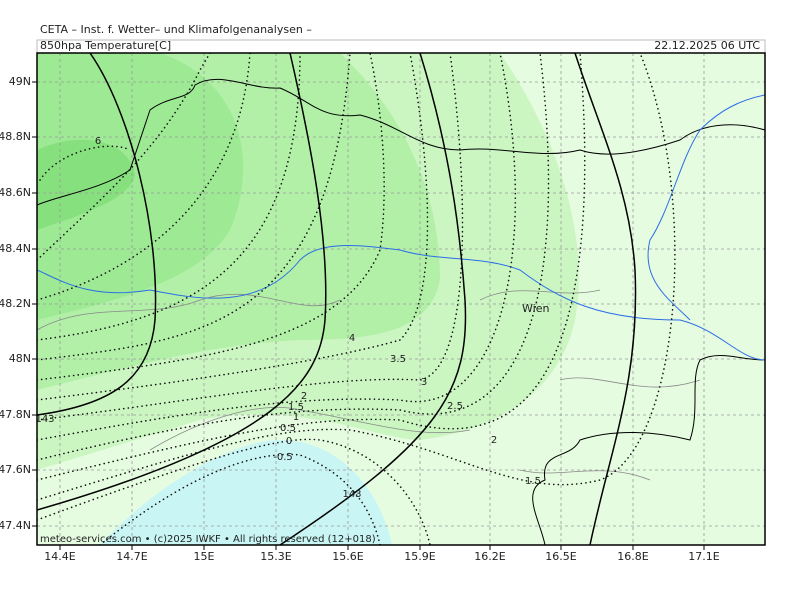 Image resolution: width=800 pixels, height=604 pixels. What do you see at coordinates (560, 556) in the screenshot?
I see `lon-label: 16.5E` at bounding box center [560, 556].